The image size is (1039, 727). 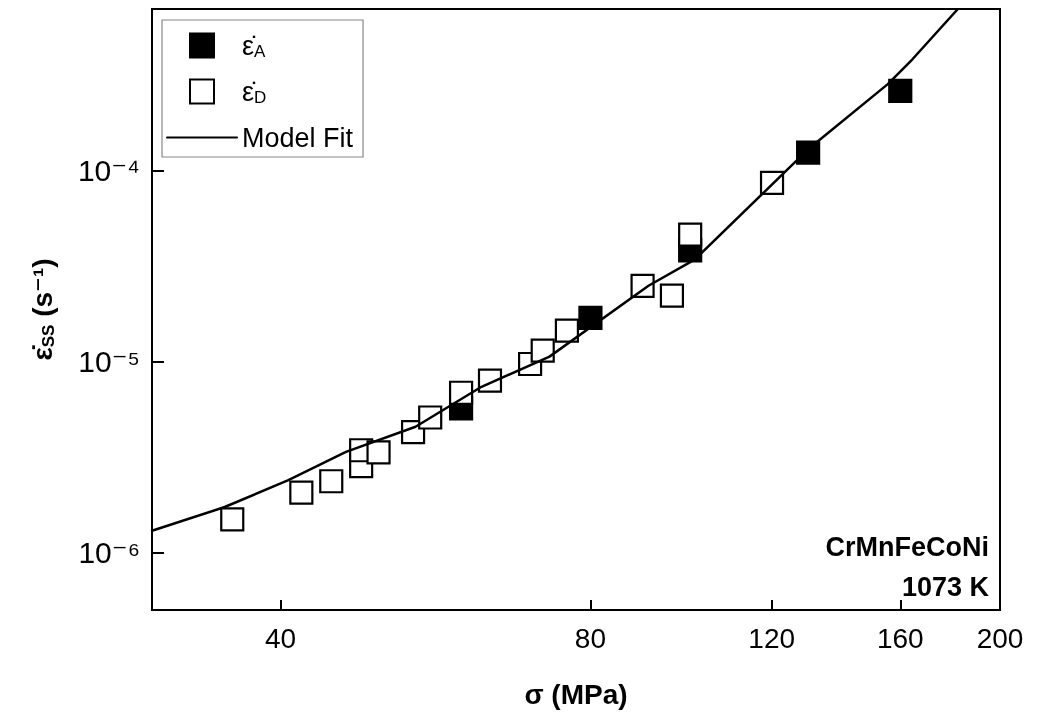 I want to click on legend-label: Model Fit, so click(x=298, y=137).